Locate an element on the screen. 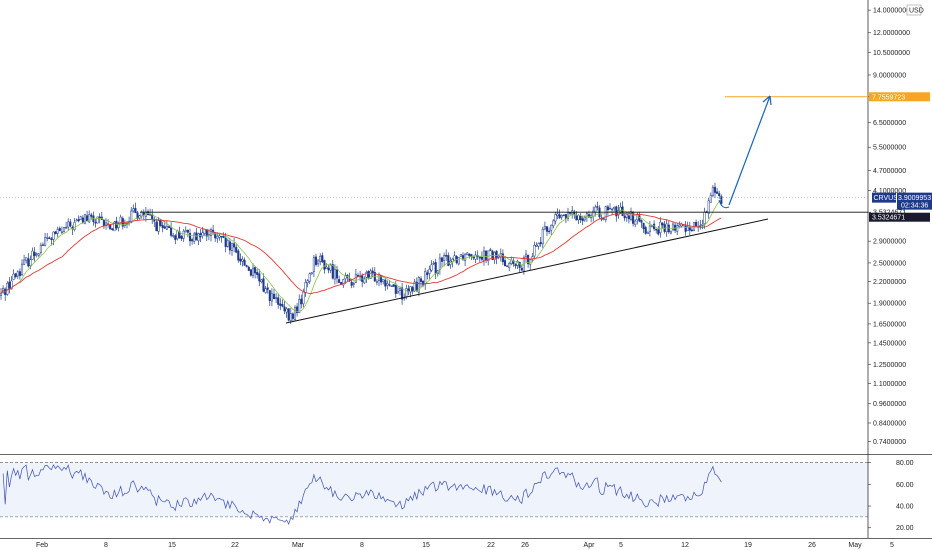 Image resolution: width=932 pixels, height=550 pixels. currency-tag: USD is located at coordinates (915, 10).